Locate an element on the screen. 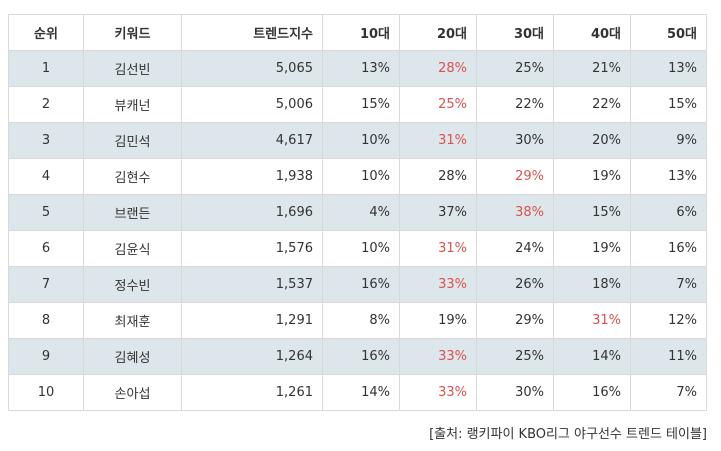 This screenshot has height=451, width=721. table-row: 5 브랜든 1,696 4% 37% 38% 15% 6% is located at coordinates (357, 212).